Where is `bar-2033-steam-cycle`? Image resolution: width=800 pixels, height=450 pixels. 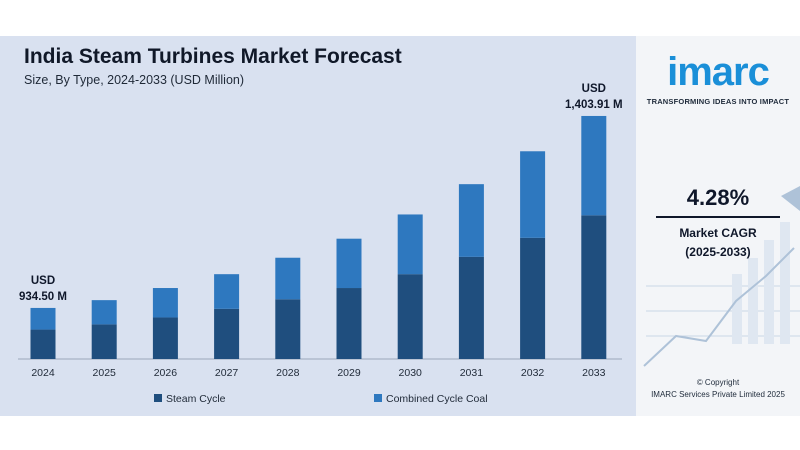
bar-2033-steam-cycle is located at coordinates (594, 287).